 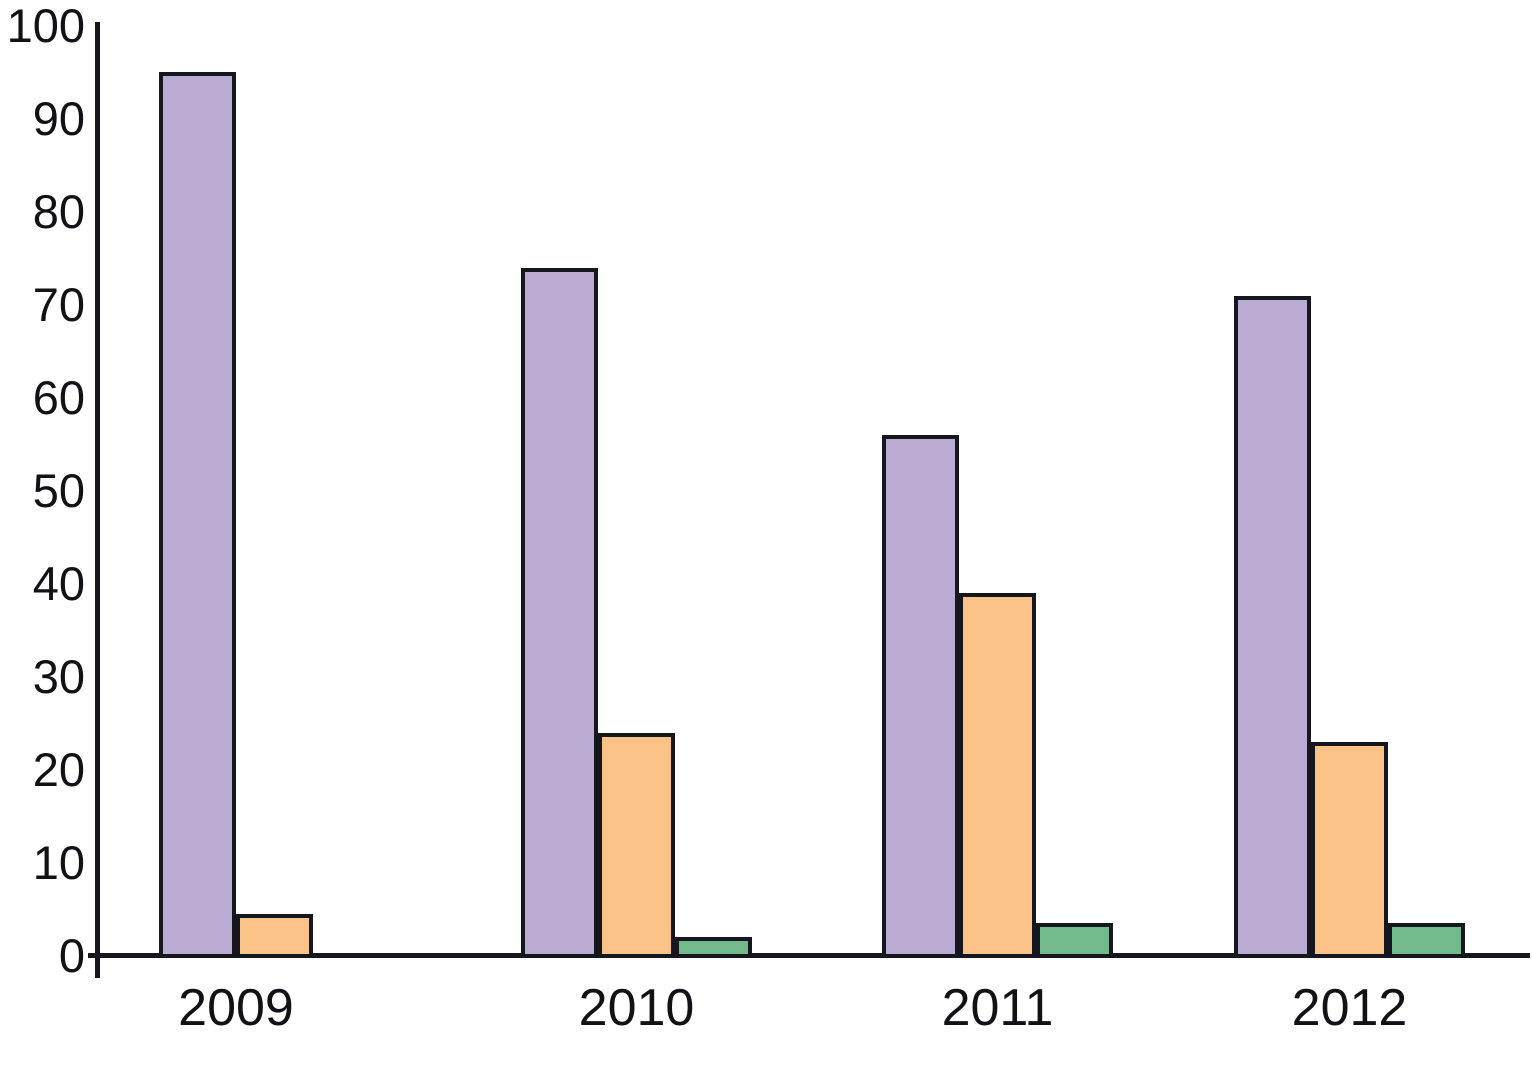 I want to click on y-tick-label-10: 10, so click(x=58, y=862).